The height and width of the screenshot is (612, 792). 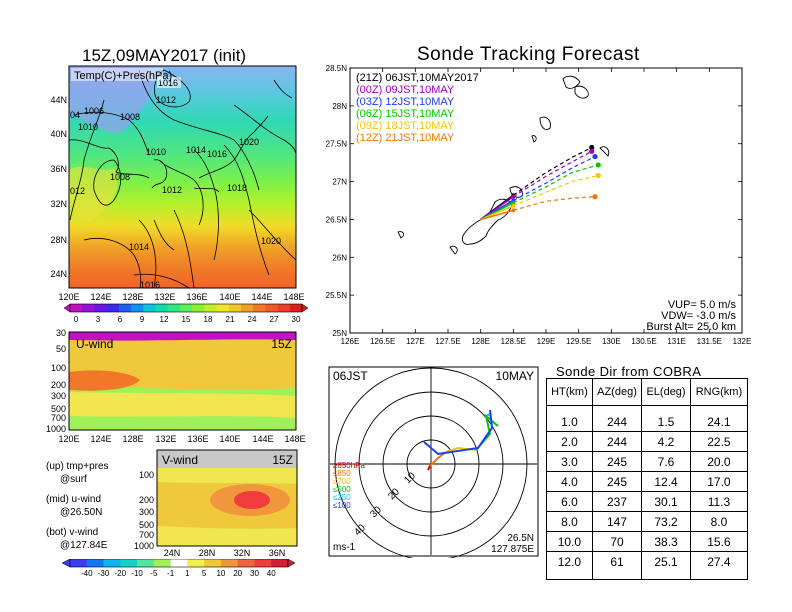 I want to click on isobar-label-012: 012, so click(x=77, y=191).